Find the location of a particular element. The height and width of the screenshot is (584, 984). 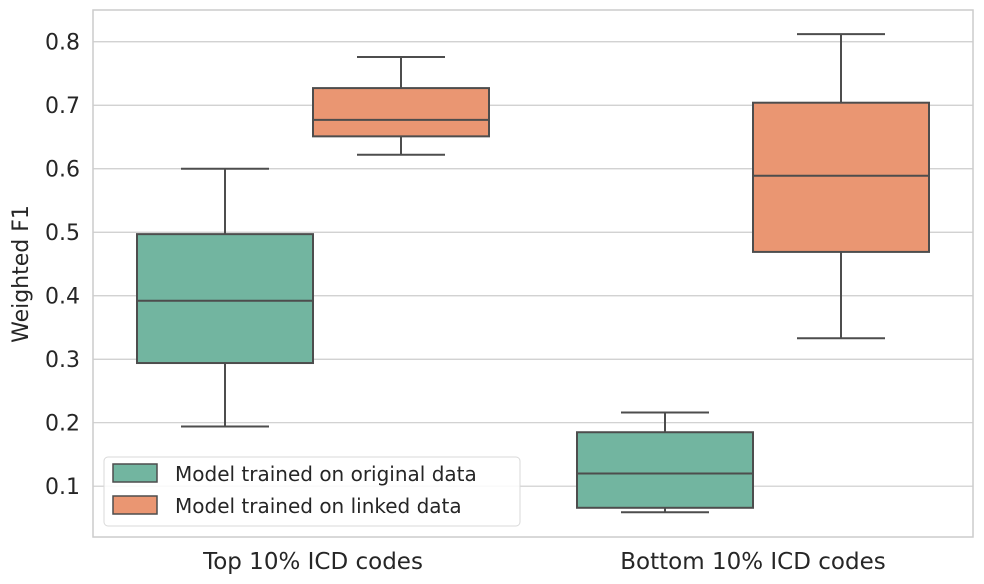

y-tick-label: 0.6 is located at coordinates (62, 170).